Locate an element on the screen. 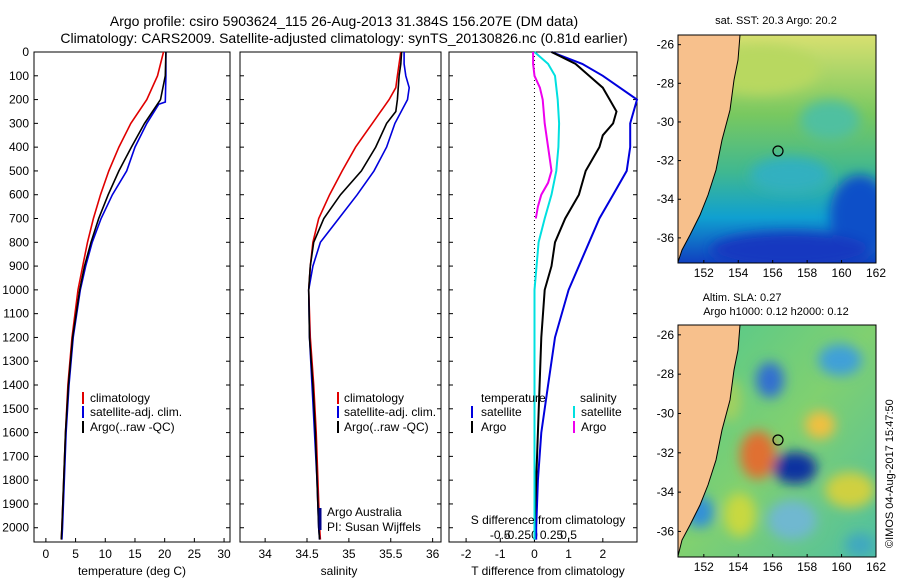 This screenshot has height=580, width=900. s-tick-label: -0.5 is located at coordinates (500, 535).